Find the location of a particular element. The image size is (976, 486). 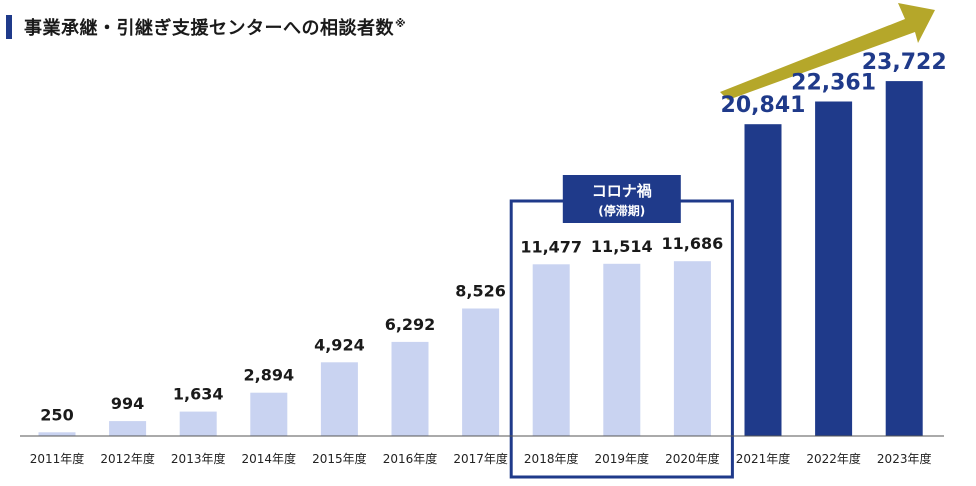

growth-trend-arrow is located at coordinates (827, 51).